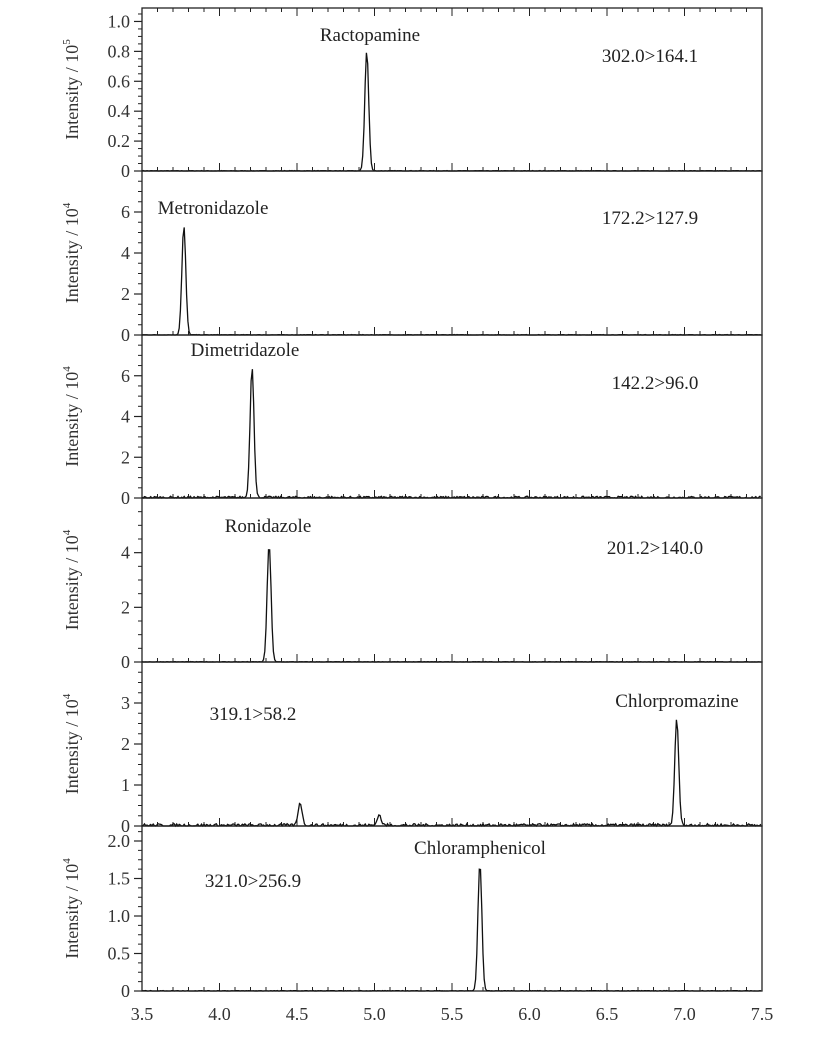 This screenshot has width=840, height=1053. I want to click on panel-1: 0 0.2 0.4 0.6 0.8 1.0 Intensity / 105, so click(412, 94).